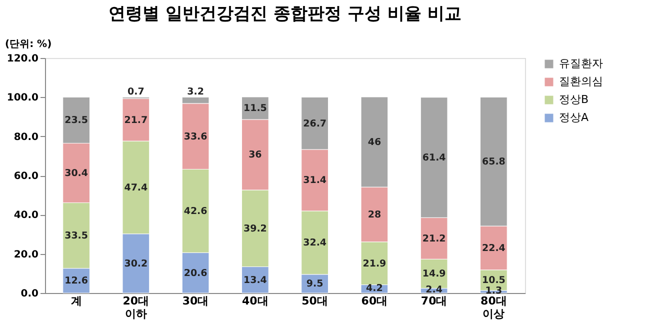 Image resolution: width=665 pixels, height=323 pixels. Describe the element at coordinates (195, 92) in the screenshot. I see `data-label: 3.2` at that location.